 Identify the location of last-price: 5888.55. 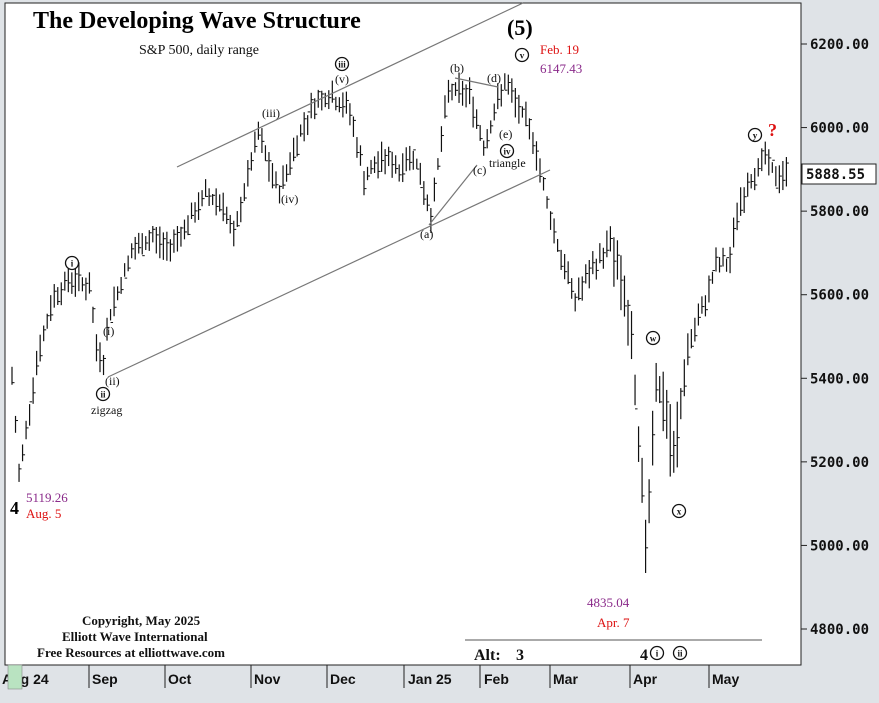
(835, 175).